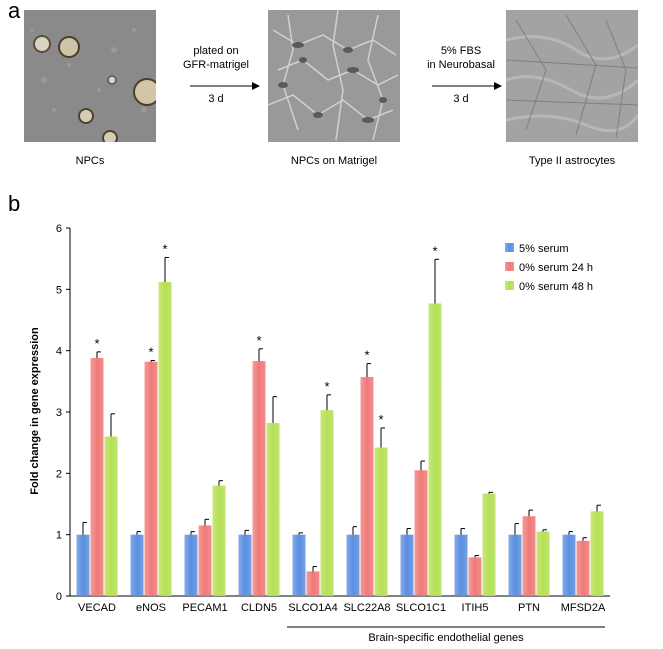  Describe the element at coordinates (583, 608) in the screenshot. I see `x-tick-label: MFSD2A` at that location.